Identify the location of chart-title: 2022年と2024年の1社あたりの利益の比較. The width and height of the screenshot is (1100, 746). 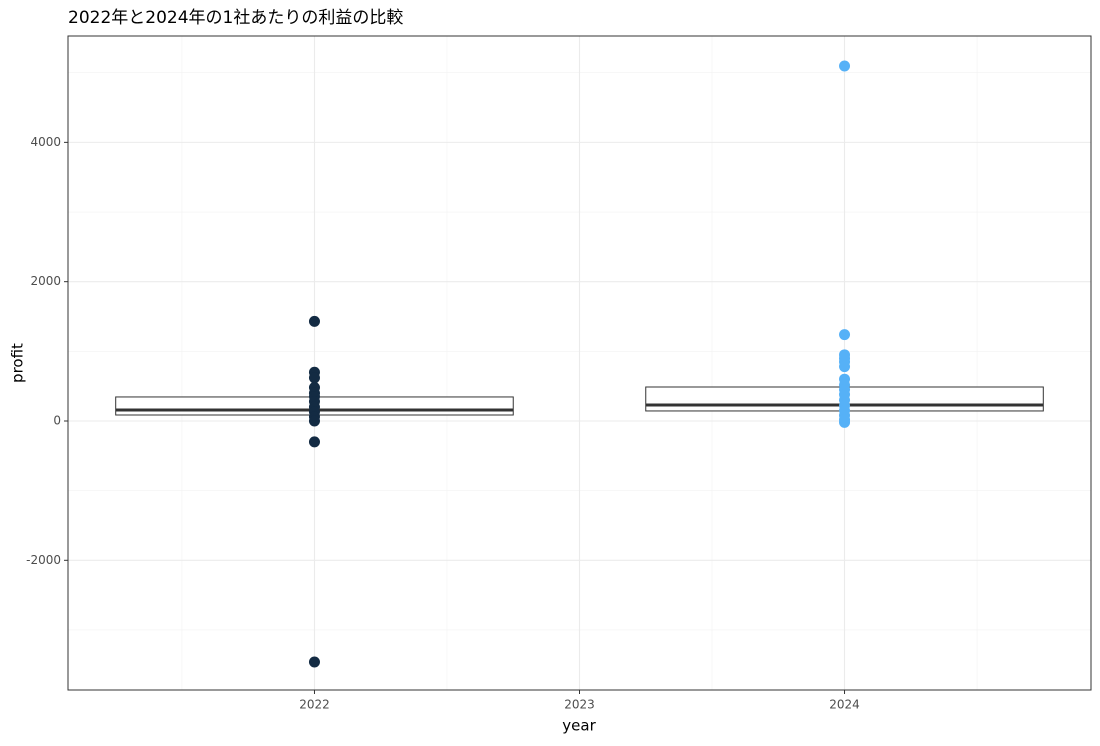
(235, 18).